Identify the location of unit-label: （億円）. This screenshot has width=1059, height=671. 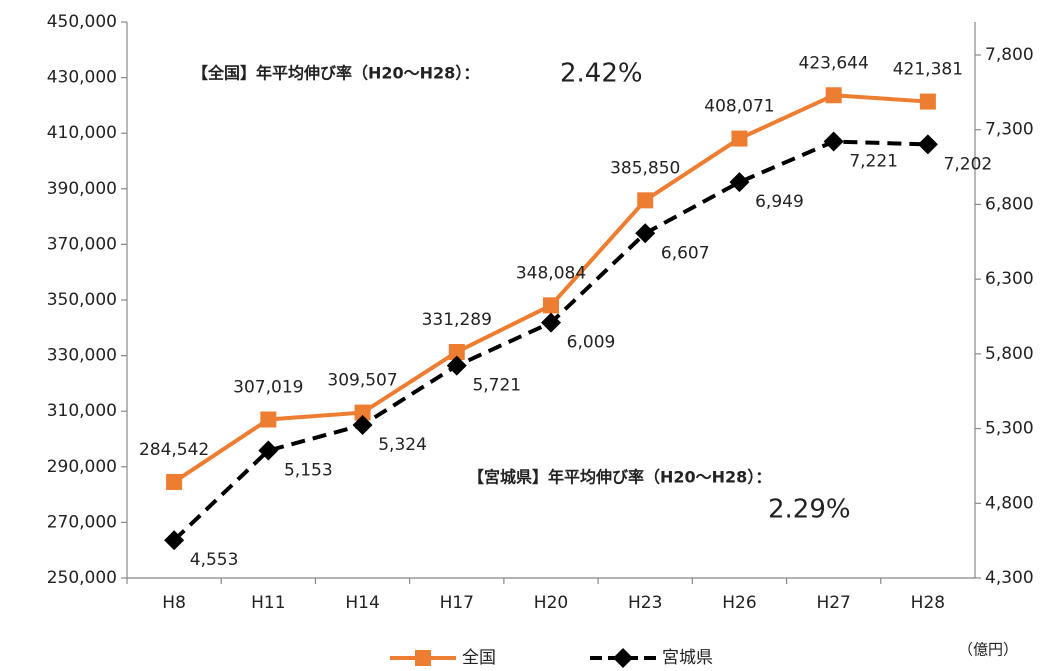
(988, 650).